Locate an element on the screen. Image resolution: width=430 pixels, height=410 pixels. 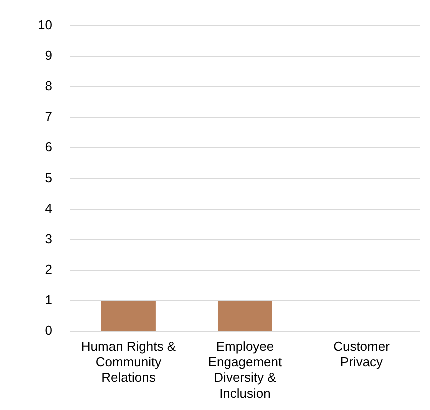
y-tick-label: 0 is located at coordinates (48, 330).